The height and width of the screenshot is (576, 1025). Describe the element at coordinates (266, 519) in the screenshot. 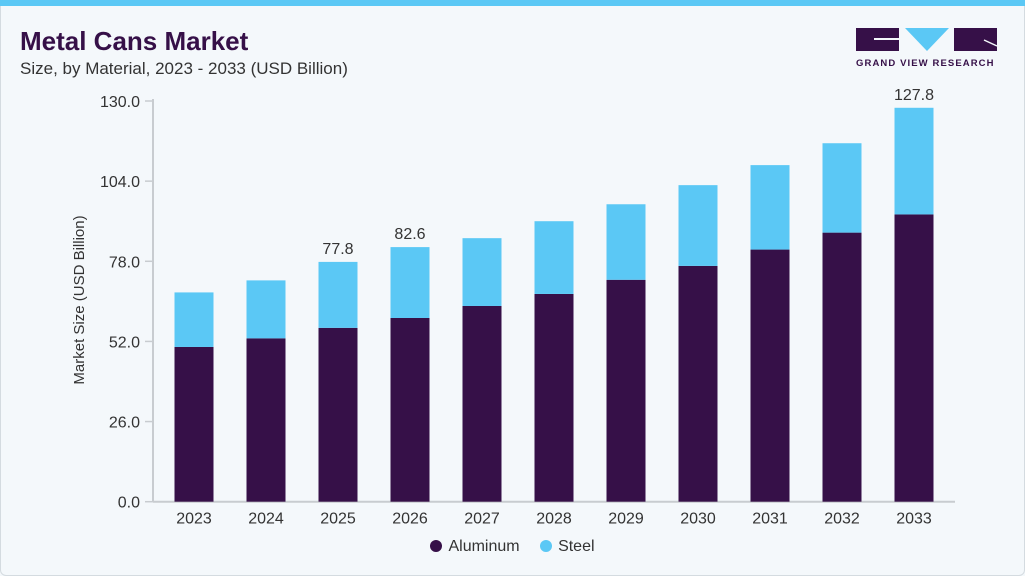

I see `x-tick-label: 2024` at that location.